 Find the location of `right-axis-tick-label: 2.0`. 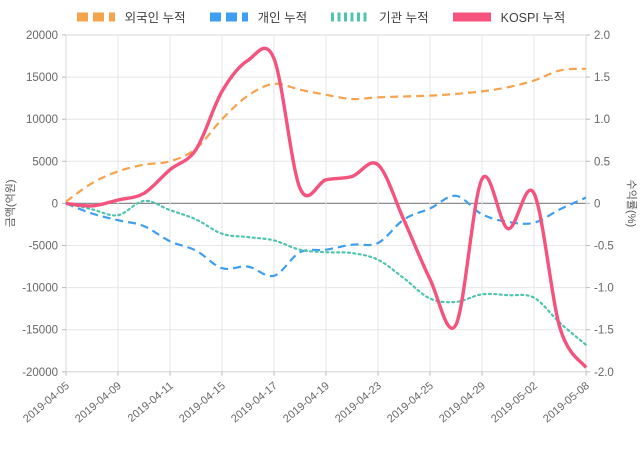

right-axis-tick-label: 2.0 is located at coordinates (602, 36).